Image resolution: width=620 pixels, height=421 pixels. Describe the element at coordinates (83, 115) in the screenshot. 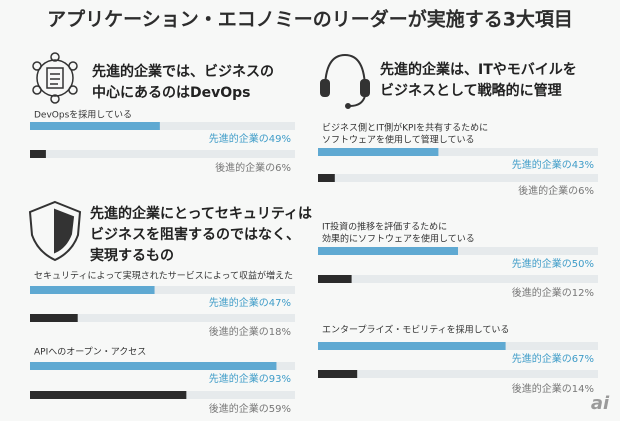

I see `chart-title: DevOpsを採用している` at that location.